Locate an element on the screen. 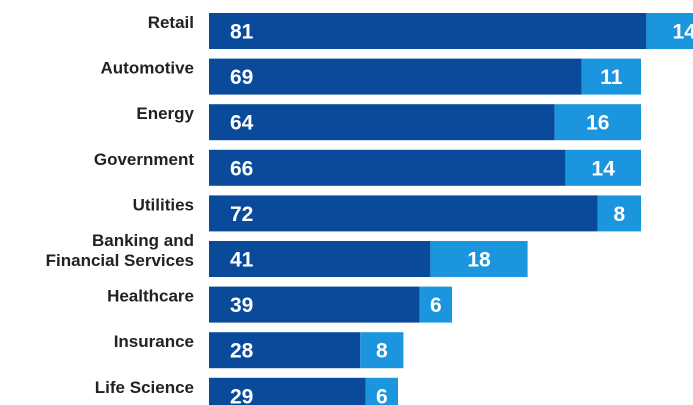 This screenshot has width=693, height=405. value-label: 29 is located at coordinates (241, 395).